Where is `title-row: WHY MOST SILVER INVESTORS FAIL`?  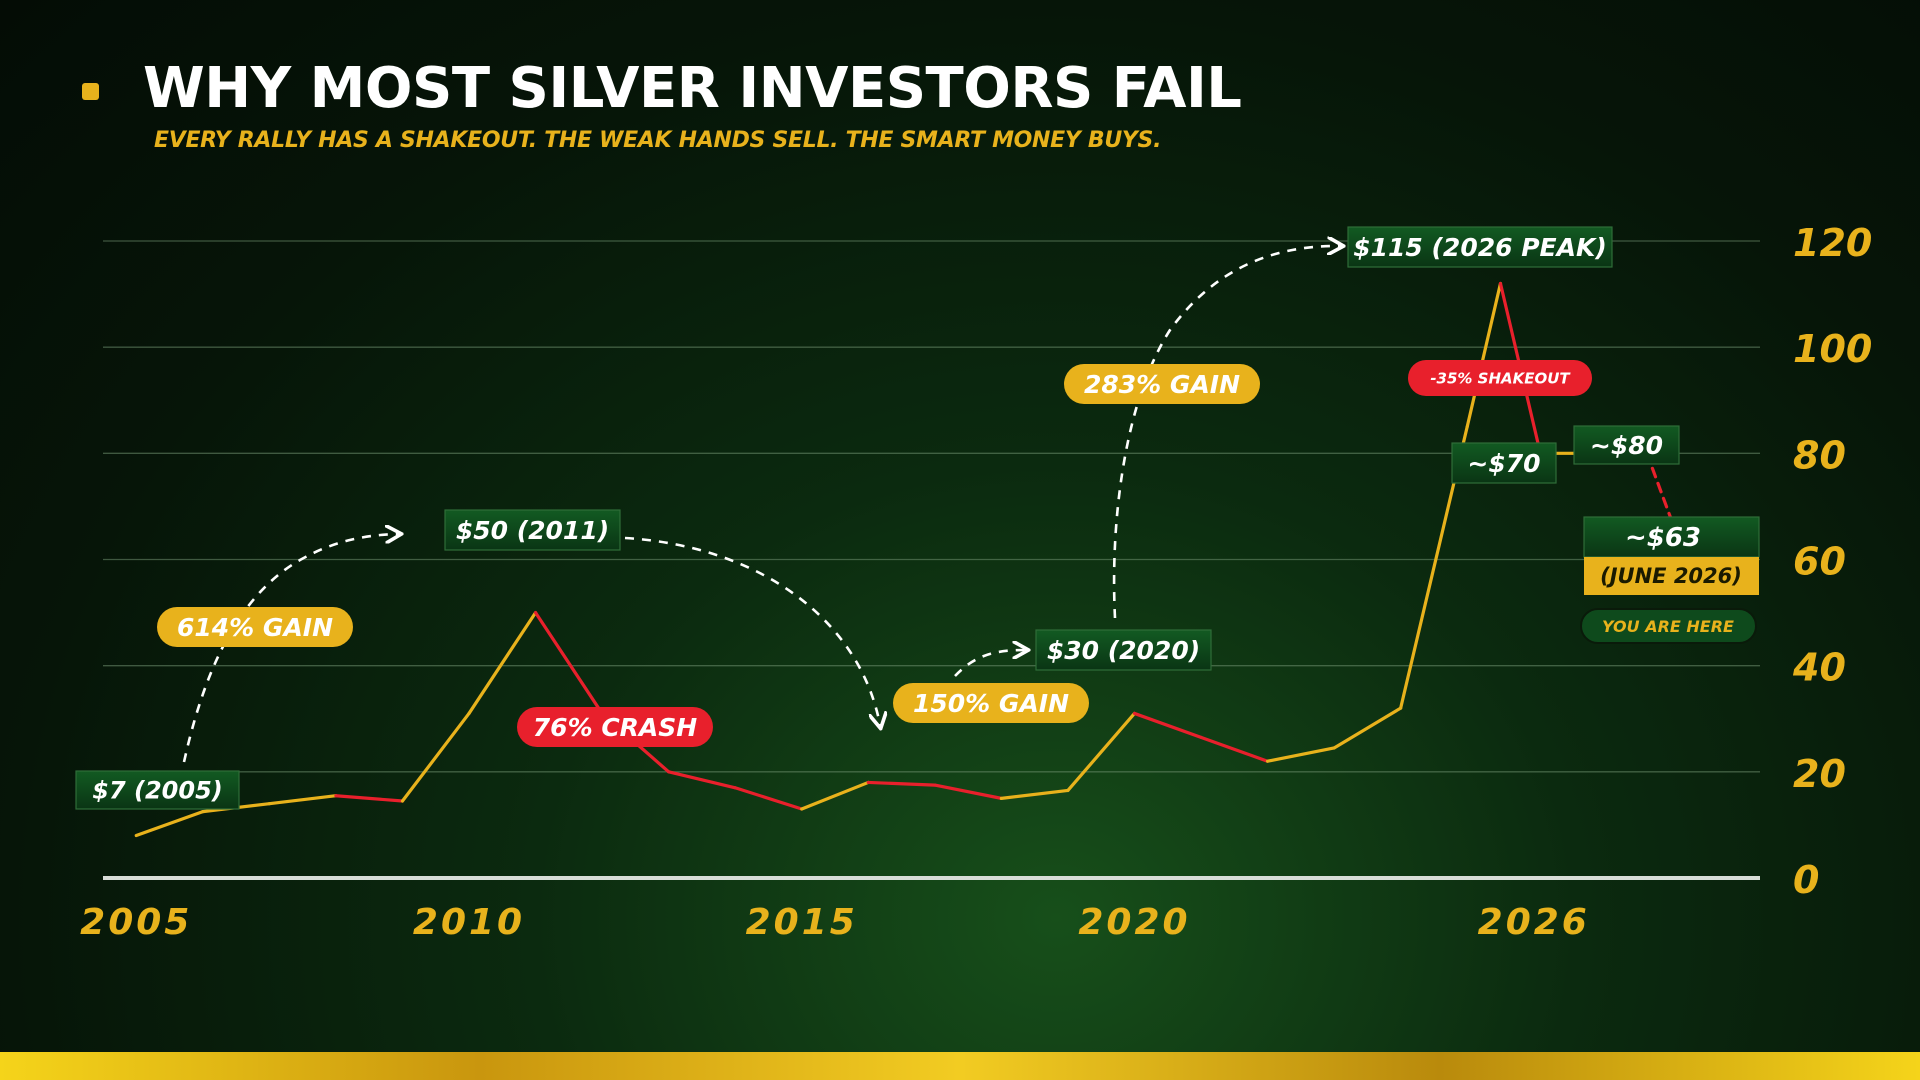
title-row: WHY MOST SILVER INVESTORS FAIL is located at coordinates (662, 88).